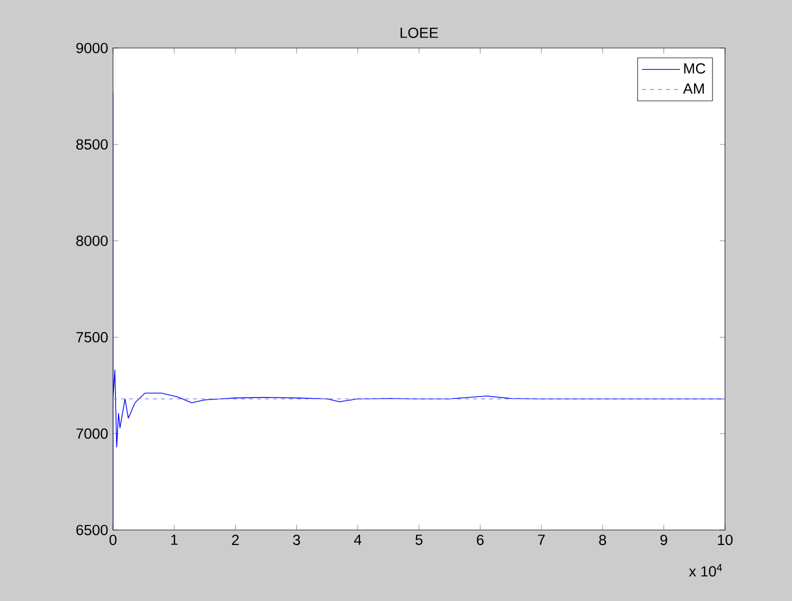  I want to click on x-tick-label: 3, so click(296, 540).